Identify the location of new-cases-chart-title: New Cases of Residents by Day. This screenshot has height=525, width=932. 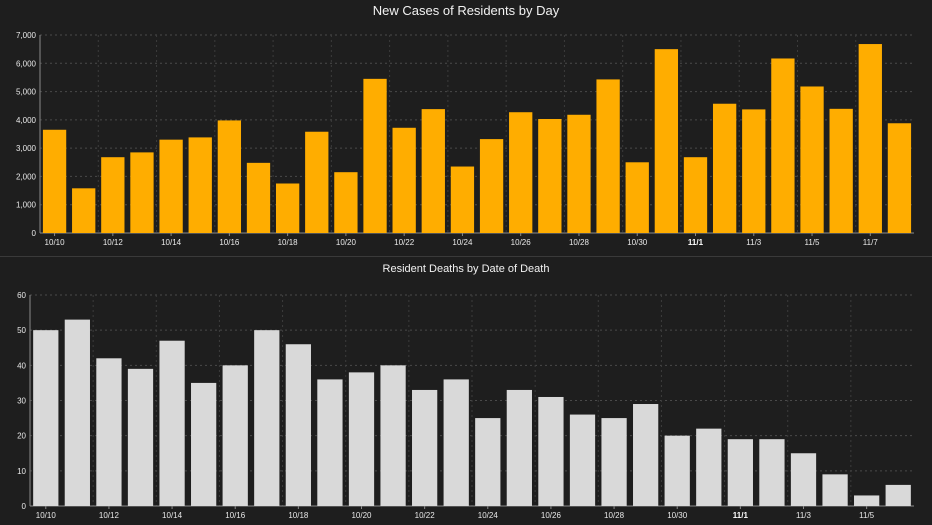
(466, 10).